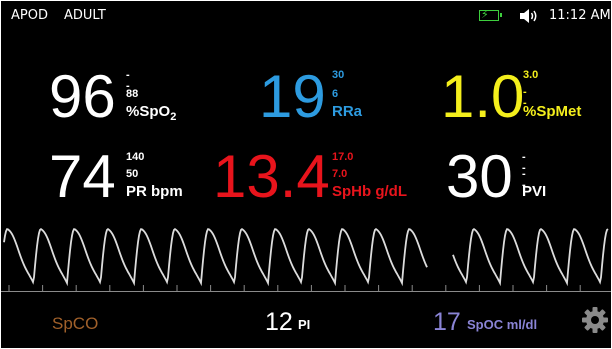  What do you see at coordinates (29, 15) in the screenshot?
I see `mode-apod: APOD` at bounding box center [29, 15].